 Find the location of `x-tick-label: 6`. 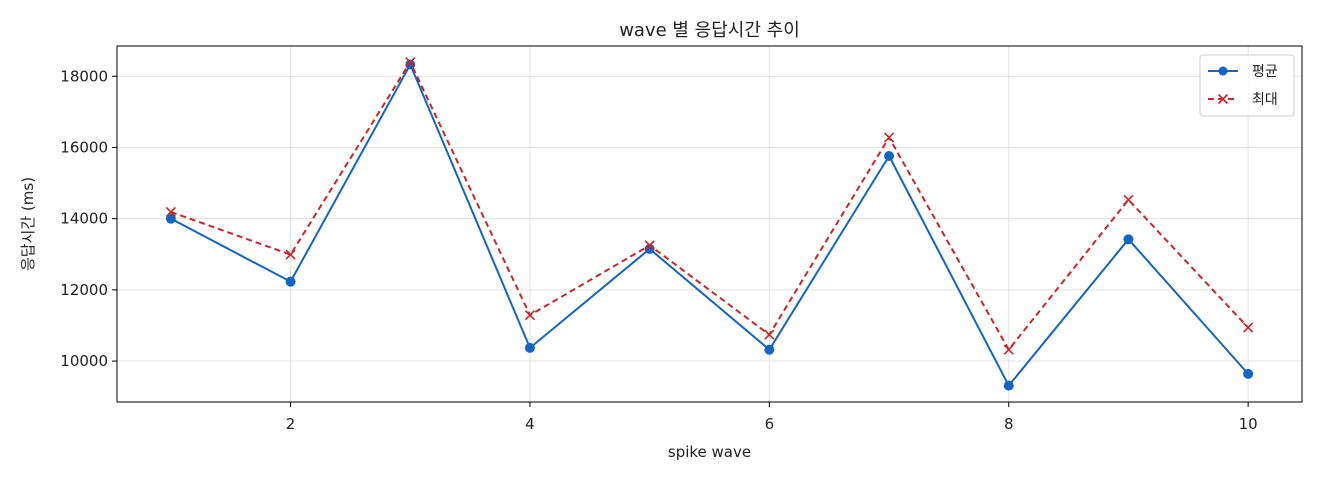

x-tick-label: 6 is located at coordinates (770, 424).